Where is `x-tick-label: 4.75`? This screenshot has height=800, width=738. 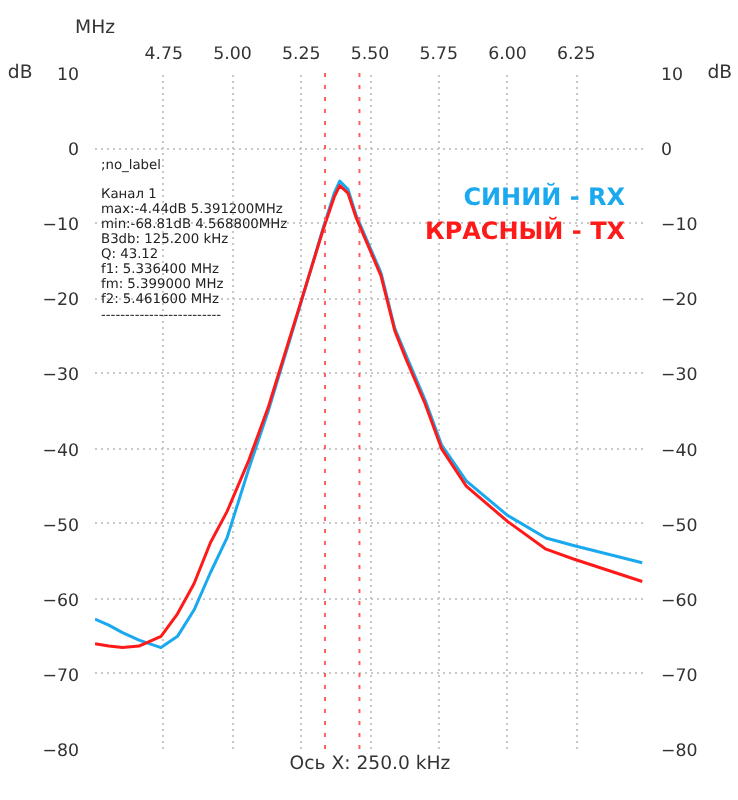
x-tick-label: 4.75 is located at coordinates (164, 55).